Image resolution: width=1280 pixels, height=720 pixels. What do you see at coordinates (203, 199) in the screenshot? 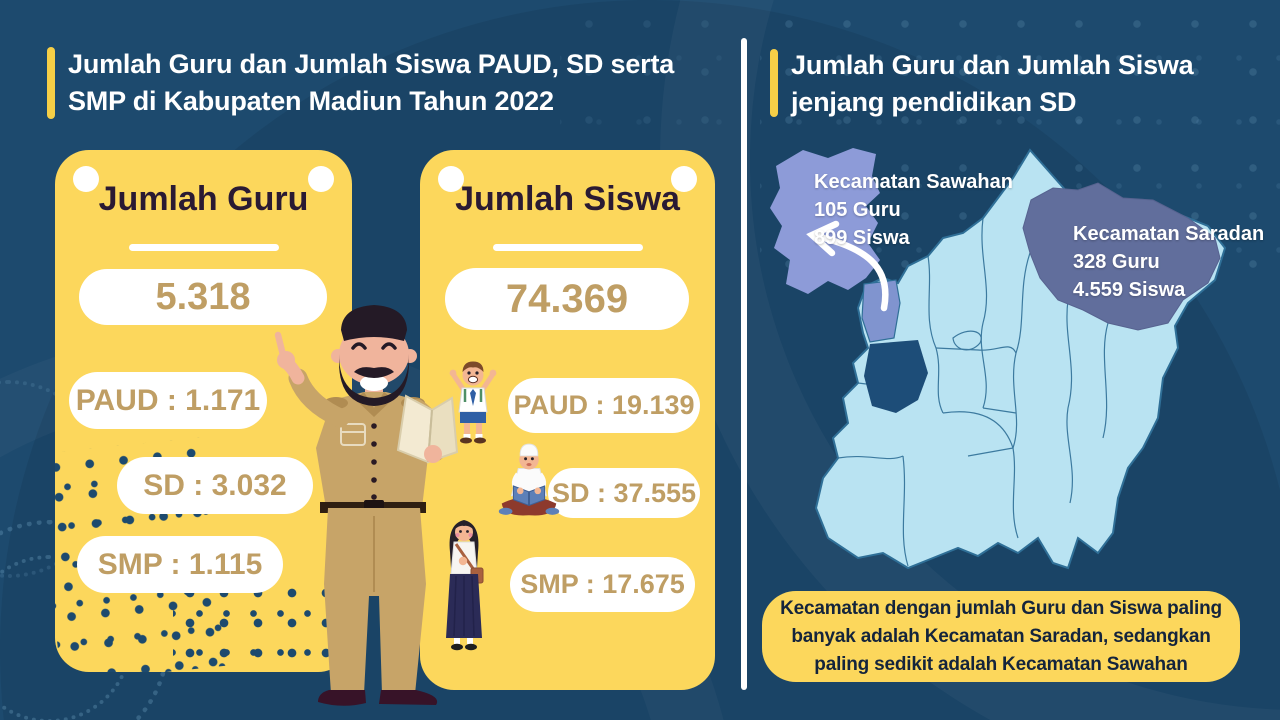
I see `guru-card-title: Jumlah Guru` at bounding box center [203, 199].